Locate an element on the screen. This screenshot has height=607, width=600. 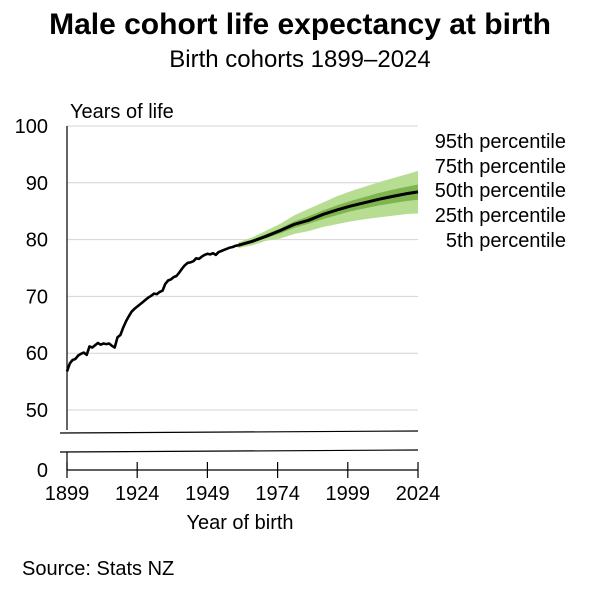
y-tick-label: 60 is located at coordinates (37, 354).